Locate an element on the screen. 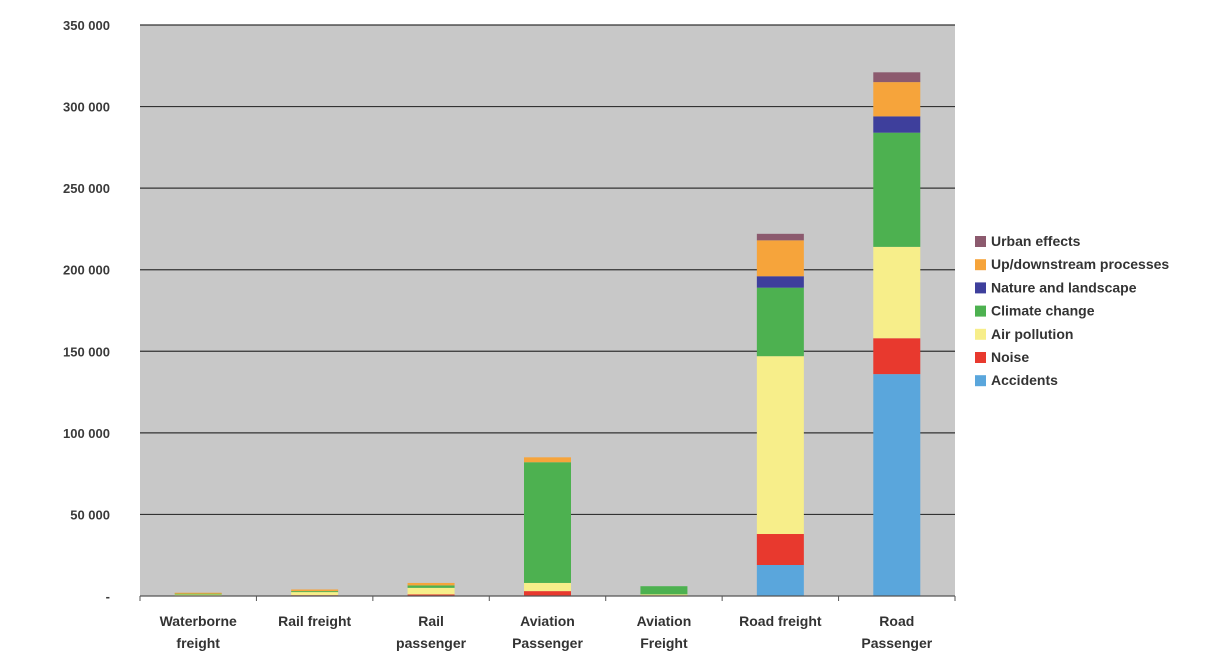 The width and height of the screenshot is (1215, 657). legend-item: Air pollution is located at coordinates (1024, 334).